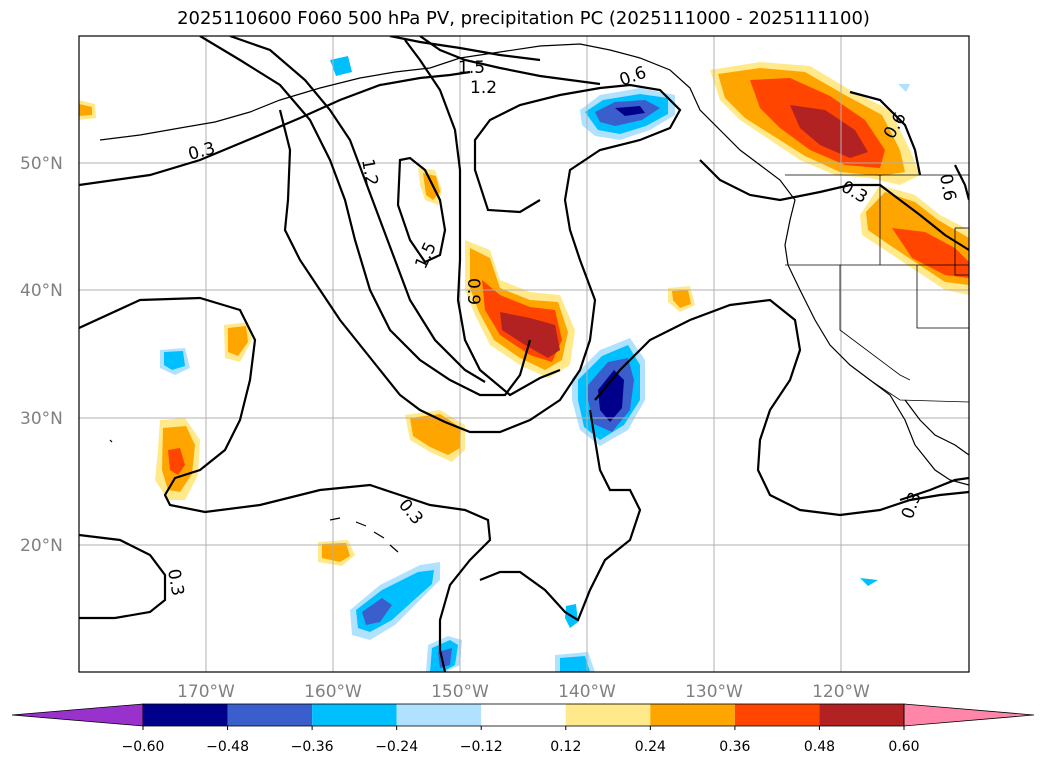 The width and height of the screenshot is (1047, 765). I want to click on colorbar-tick-label: −0.60, so click(143, 747).